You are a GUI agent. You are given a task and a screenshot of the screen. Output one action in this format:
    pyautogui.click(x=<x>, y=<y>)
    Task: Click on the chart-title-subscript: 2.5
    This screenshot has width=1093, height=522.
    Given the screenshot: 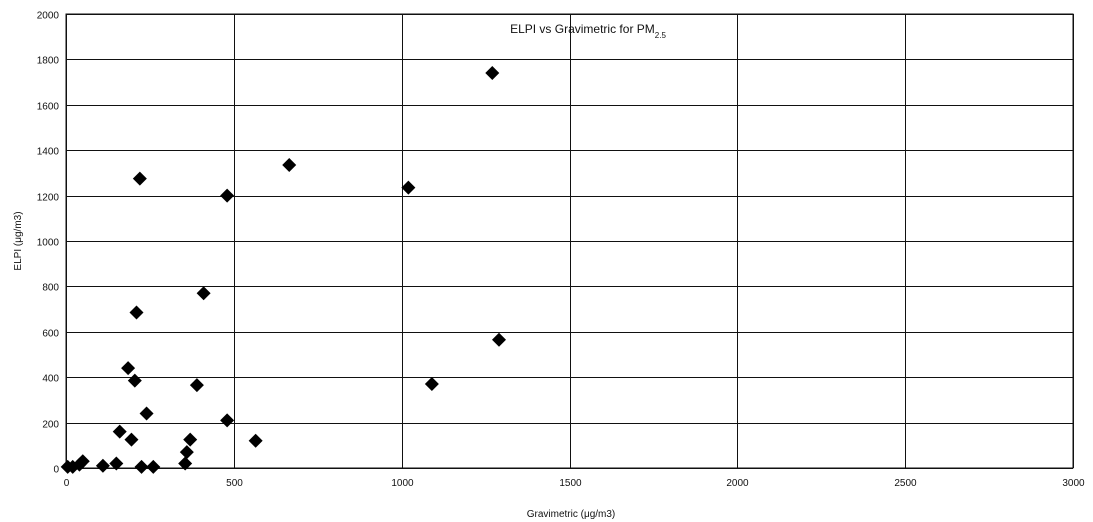 What is the action you would take?
    pyautogui.click(x=661, y=35)
    